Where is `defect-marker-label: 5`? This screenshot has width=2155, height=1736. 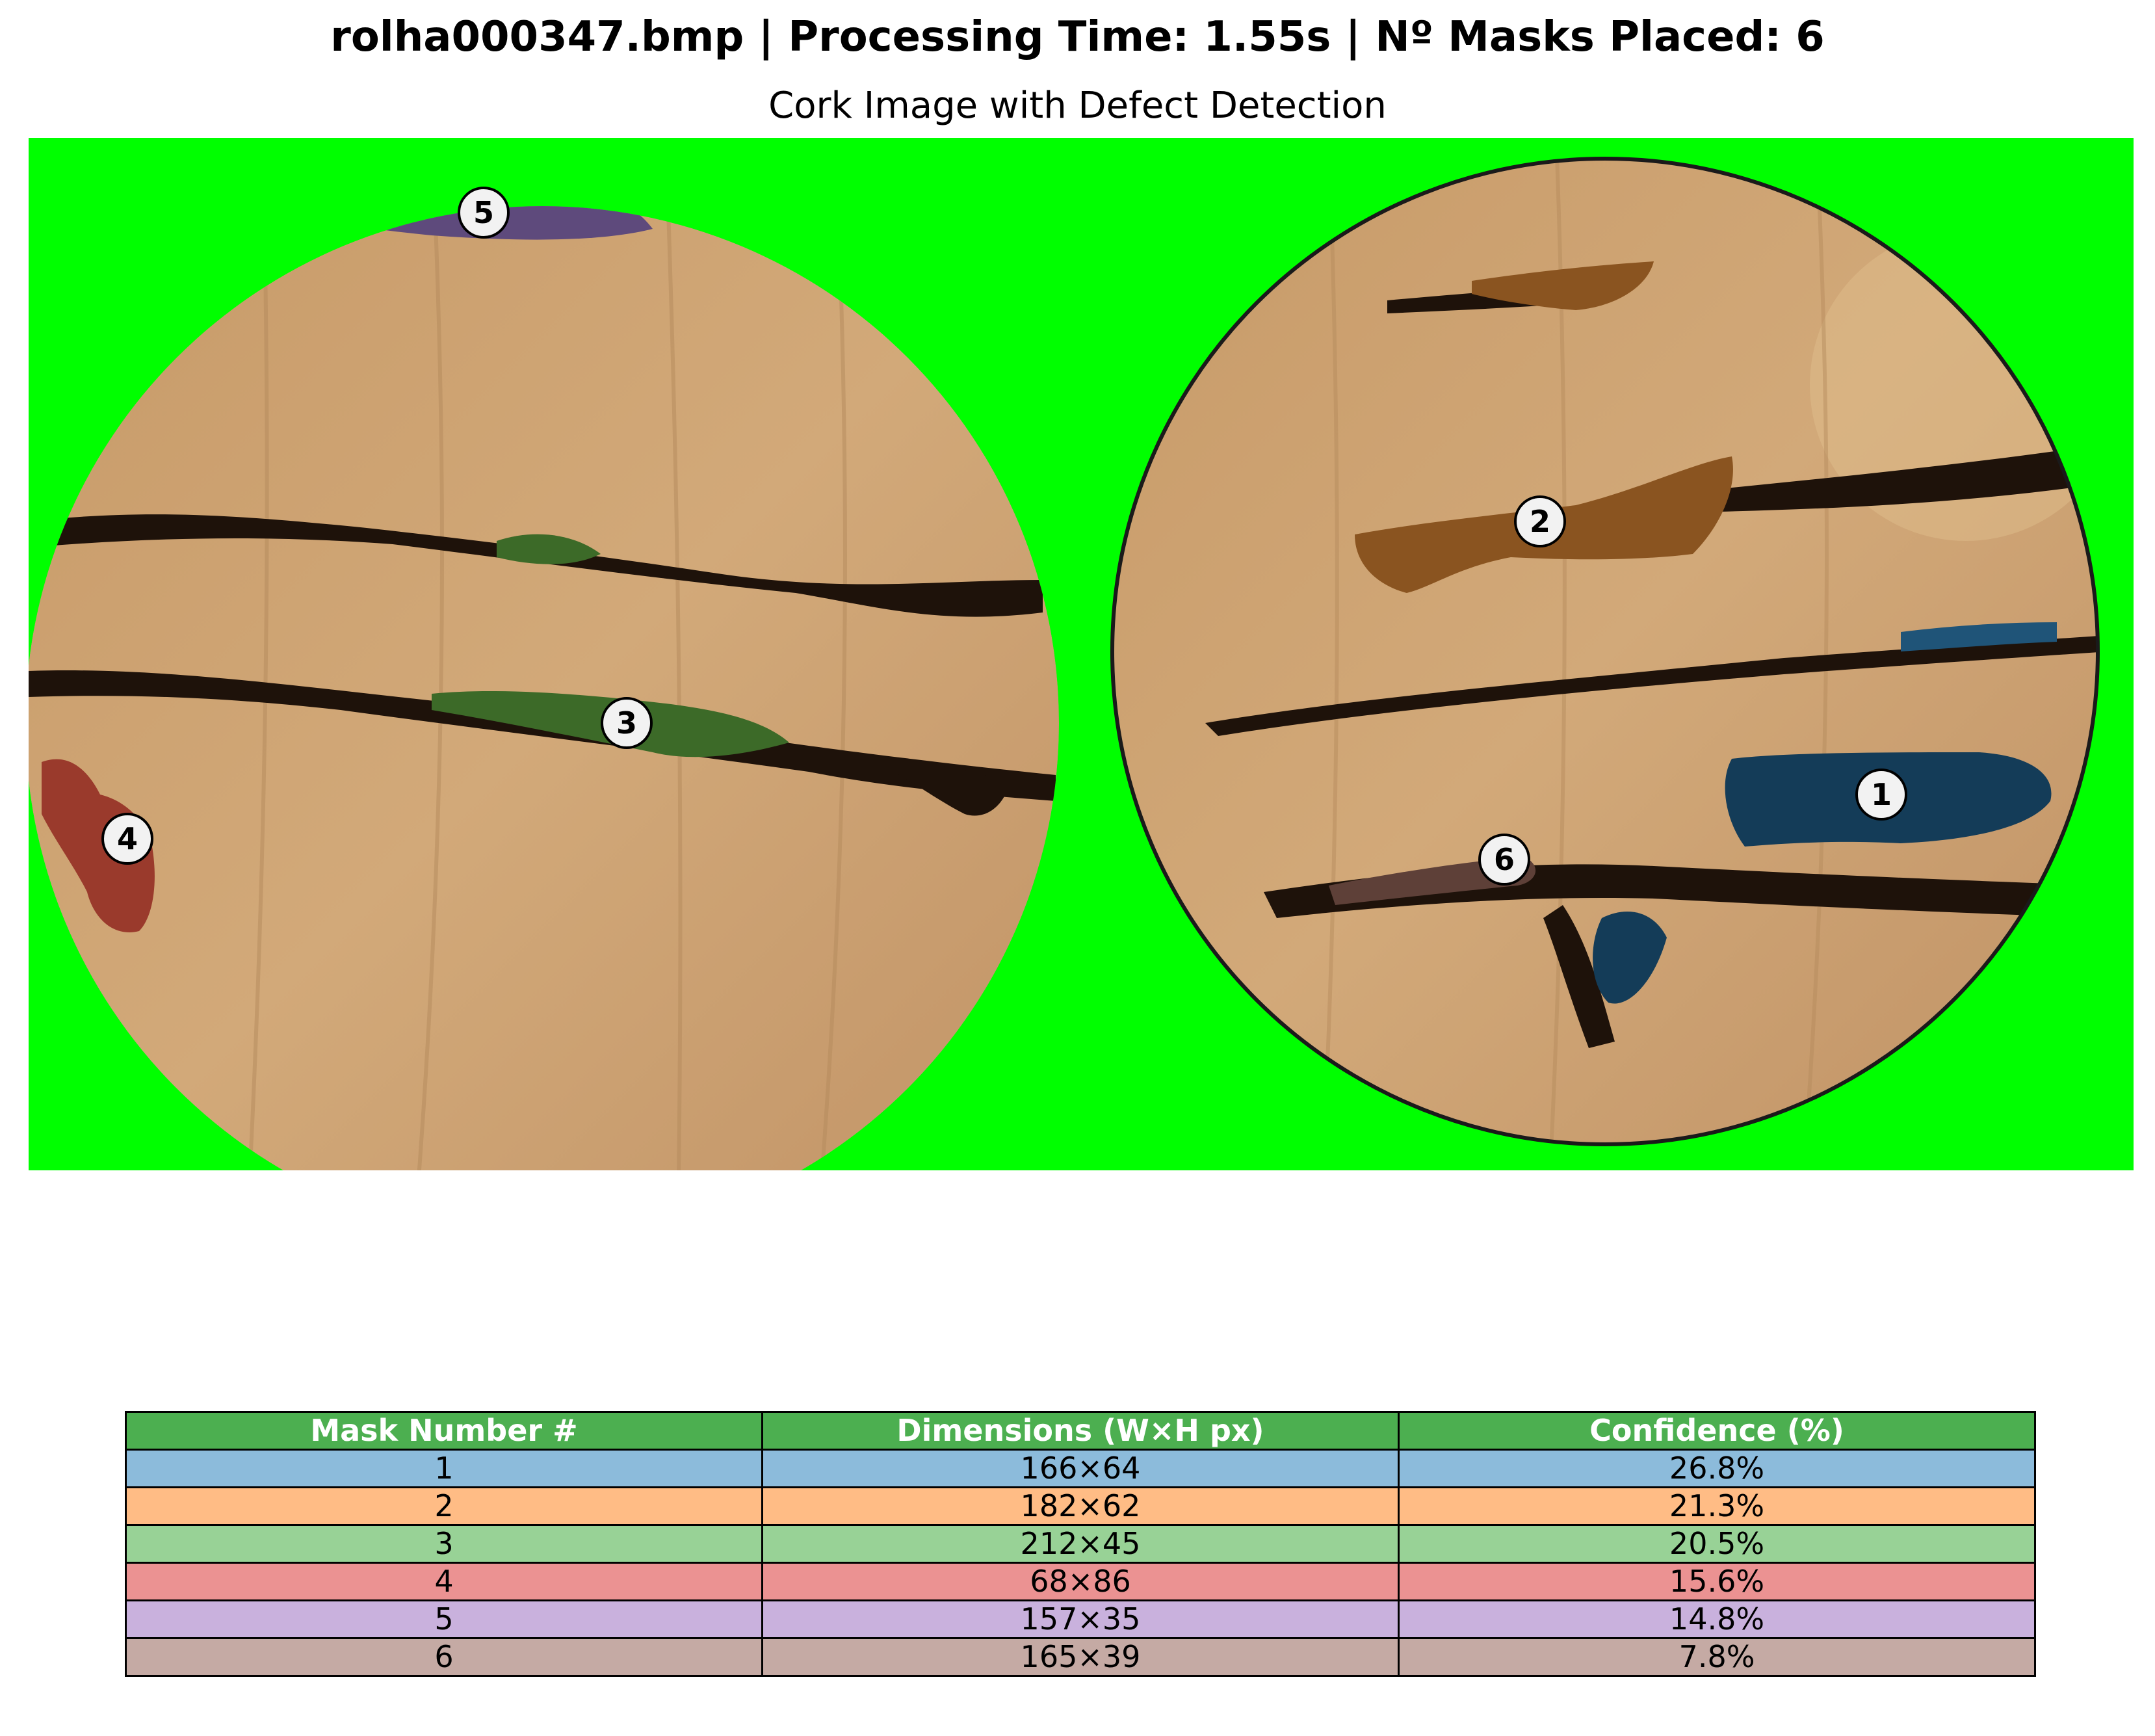 defect-marker-label: 5 is located at coordinates (484, 212).